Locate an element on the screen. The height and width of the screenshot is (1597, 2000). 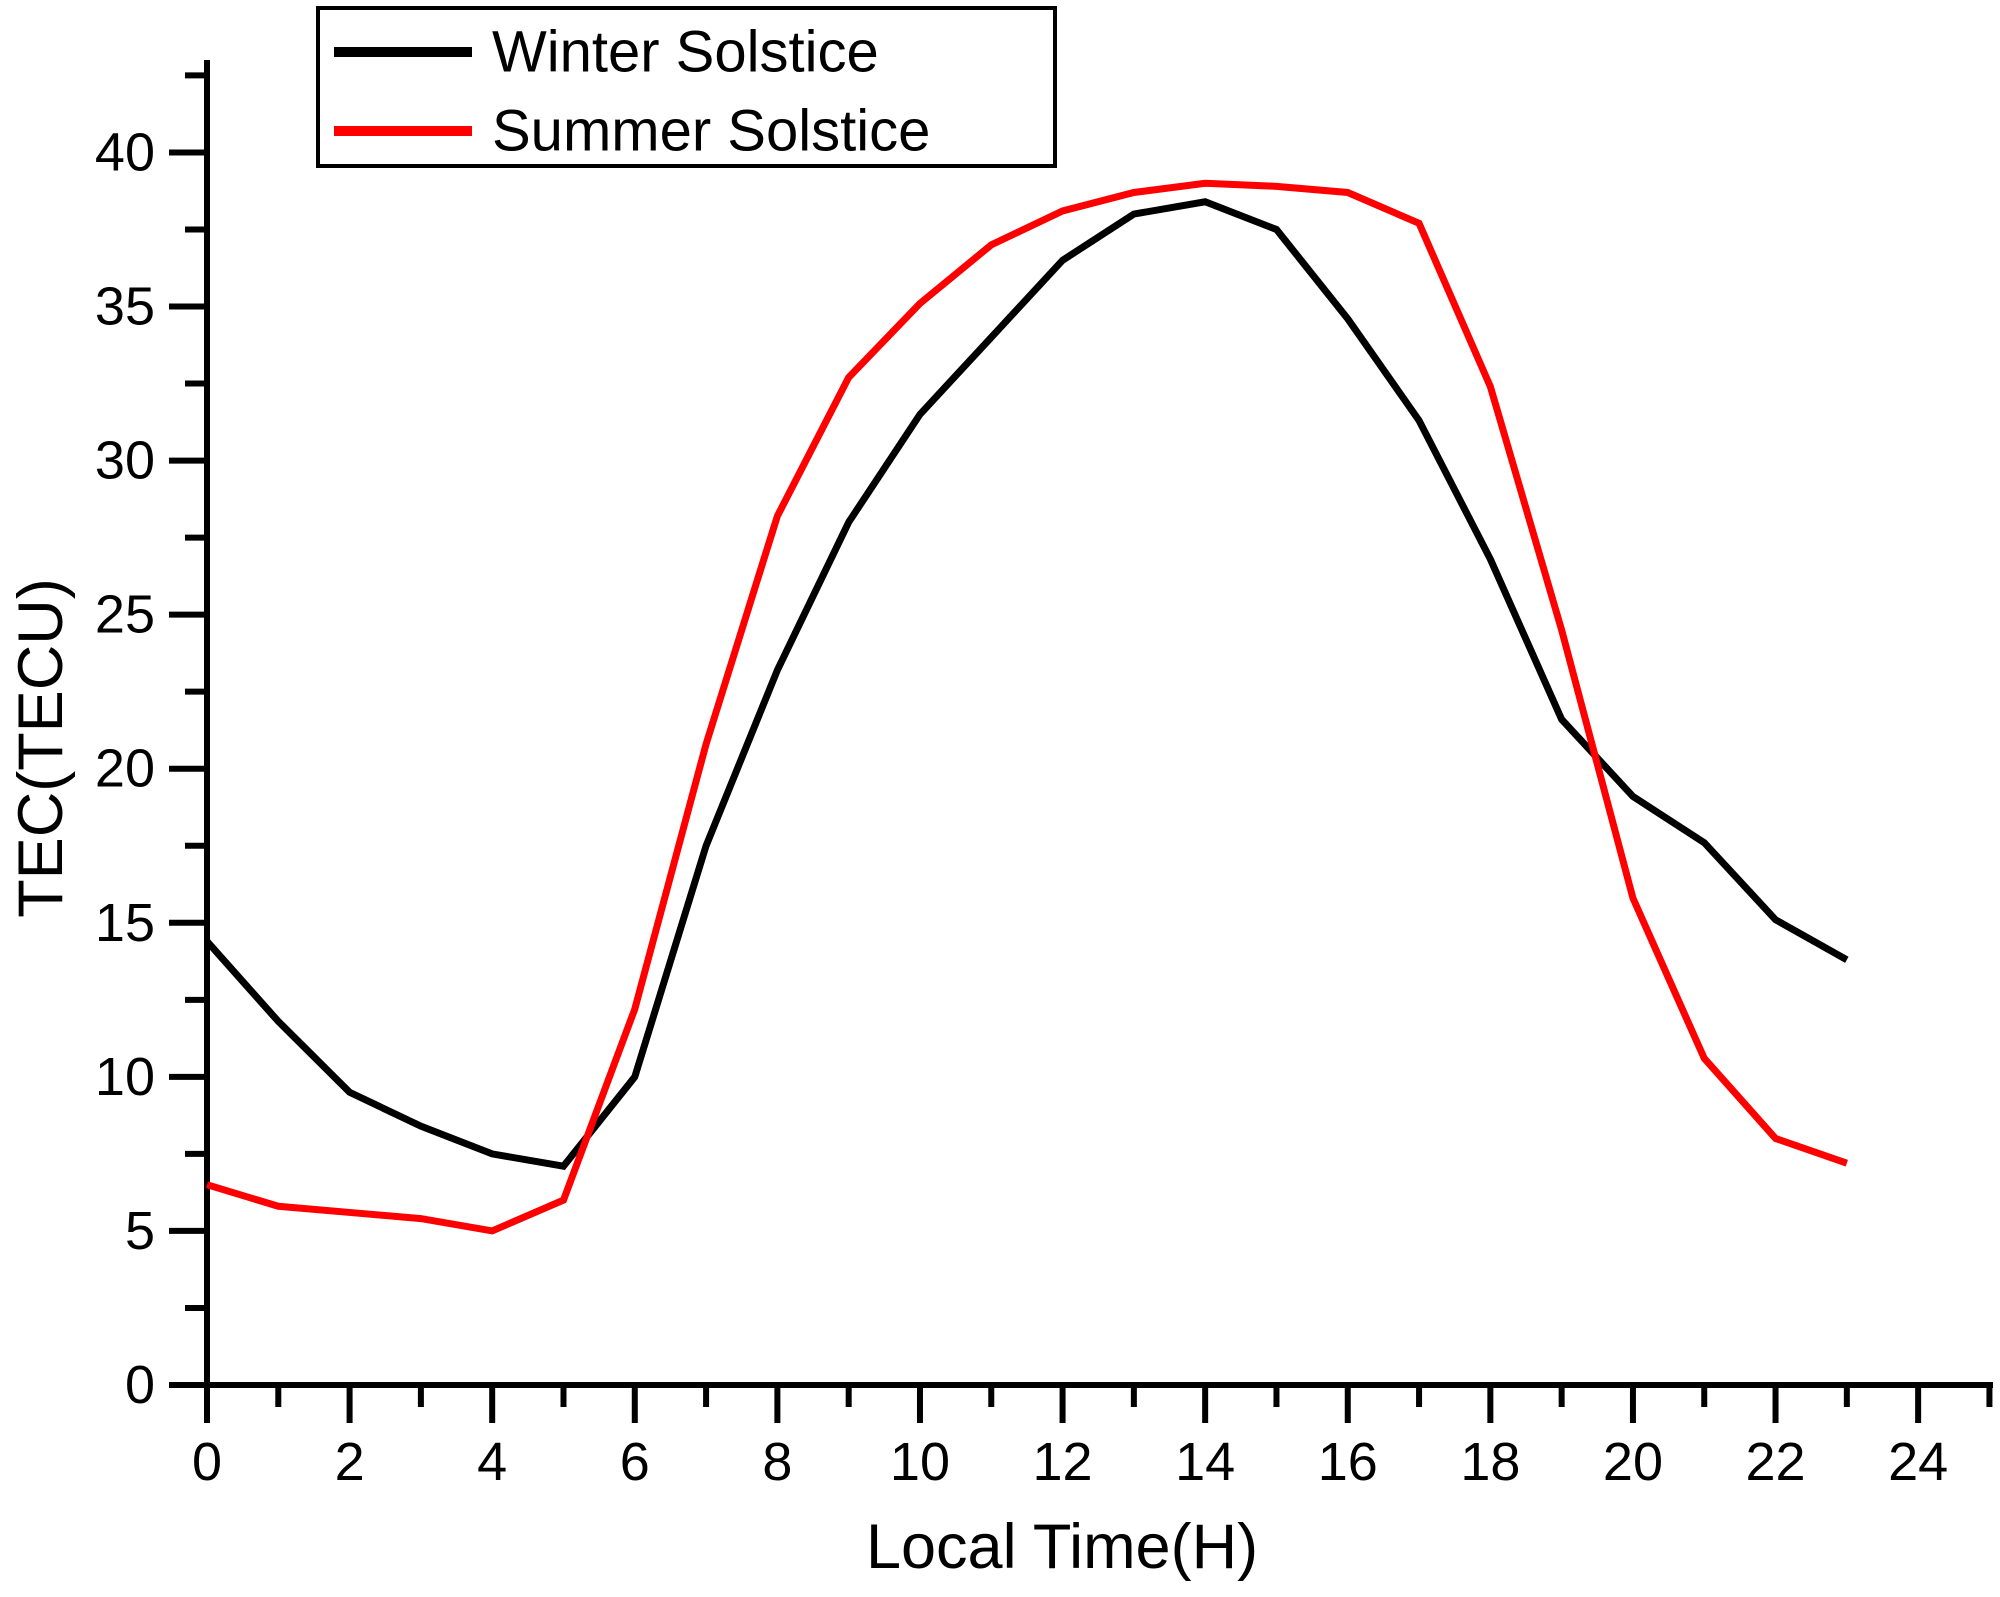
y-tick-label: 20 is located at coordinates (125, 769).